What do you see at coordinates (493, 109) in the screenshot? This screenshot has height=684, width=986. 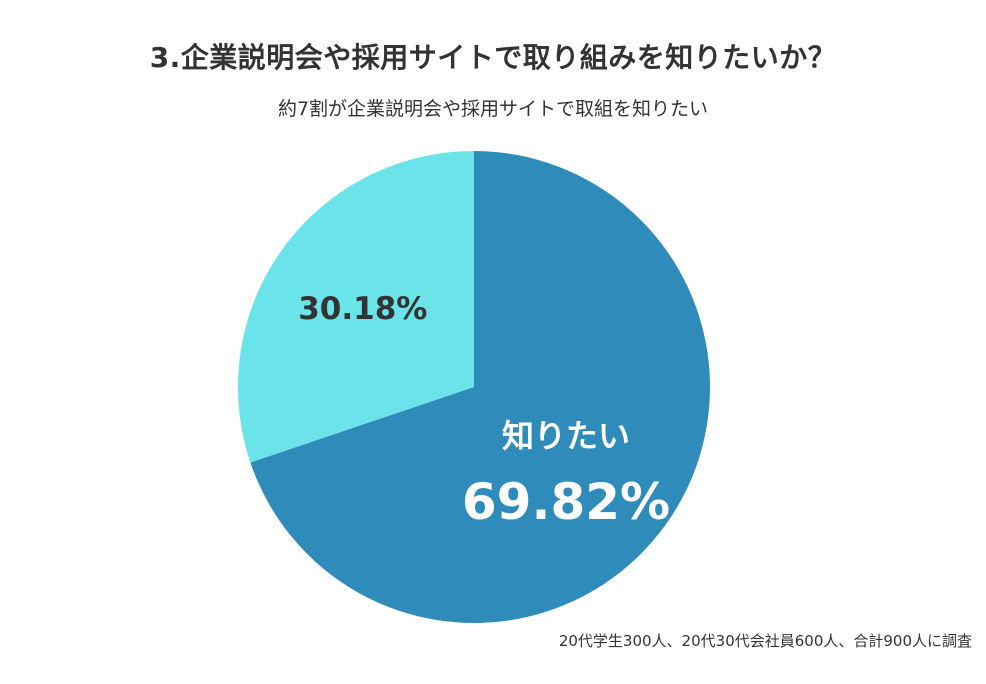 I see `chart-subtitle: 約7割が企業説明会や採用サイトで取組を知りたい` at bounding box center [493, 109].